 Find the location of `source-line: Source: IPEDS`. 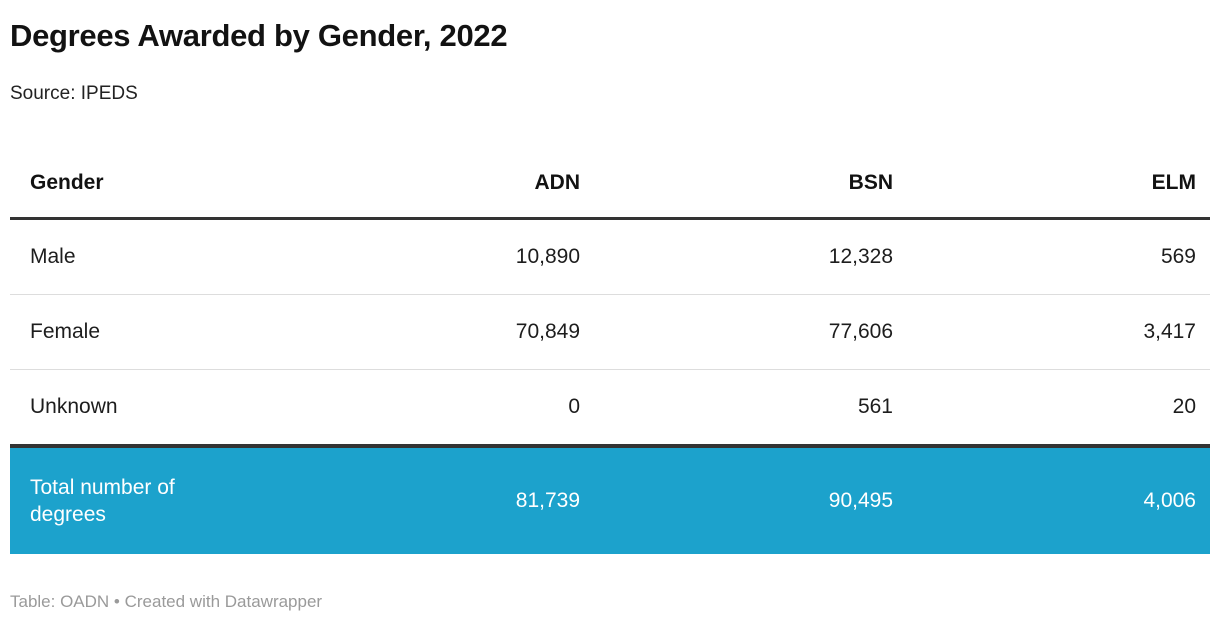

source-line: Source: IPEDS is located at coordinates (74, 93).